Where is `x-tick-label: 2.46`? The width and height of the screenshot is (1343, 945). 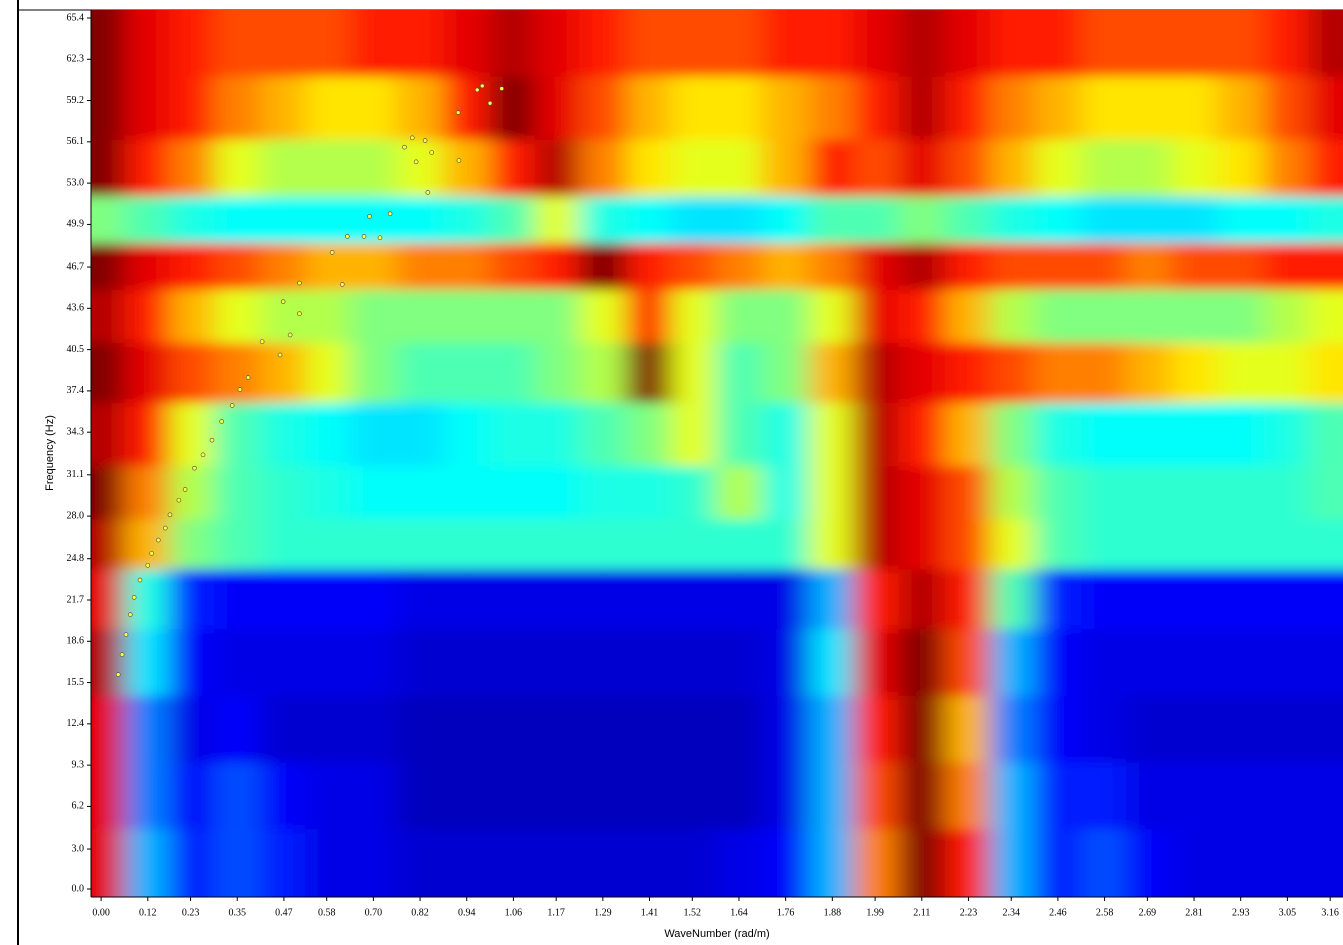
x-tick-label: 2.46 is located at coordinates (1058, 912).